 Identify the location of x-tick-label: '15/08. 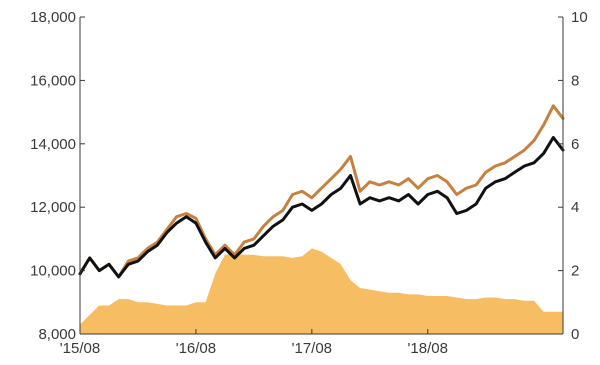
(80, 348).